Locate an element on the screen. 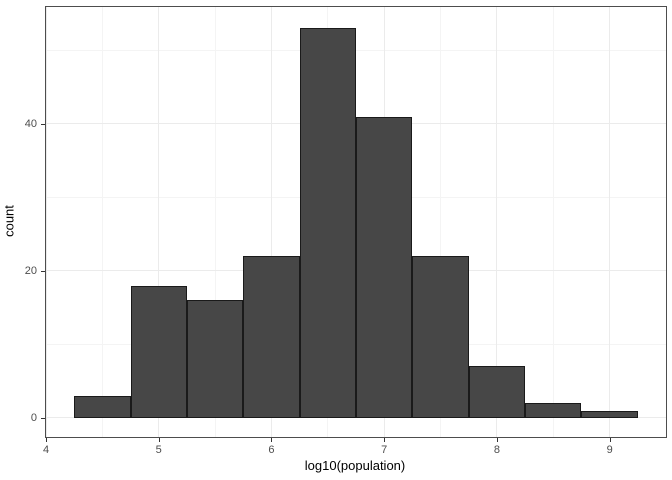 The width and height of the screenshot is (672, 480). x-tick-label: 7 is located at coordinates (384, 450).